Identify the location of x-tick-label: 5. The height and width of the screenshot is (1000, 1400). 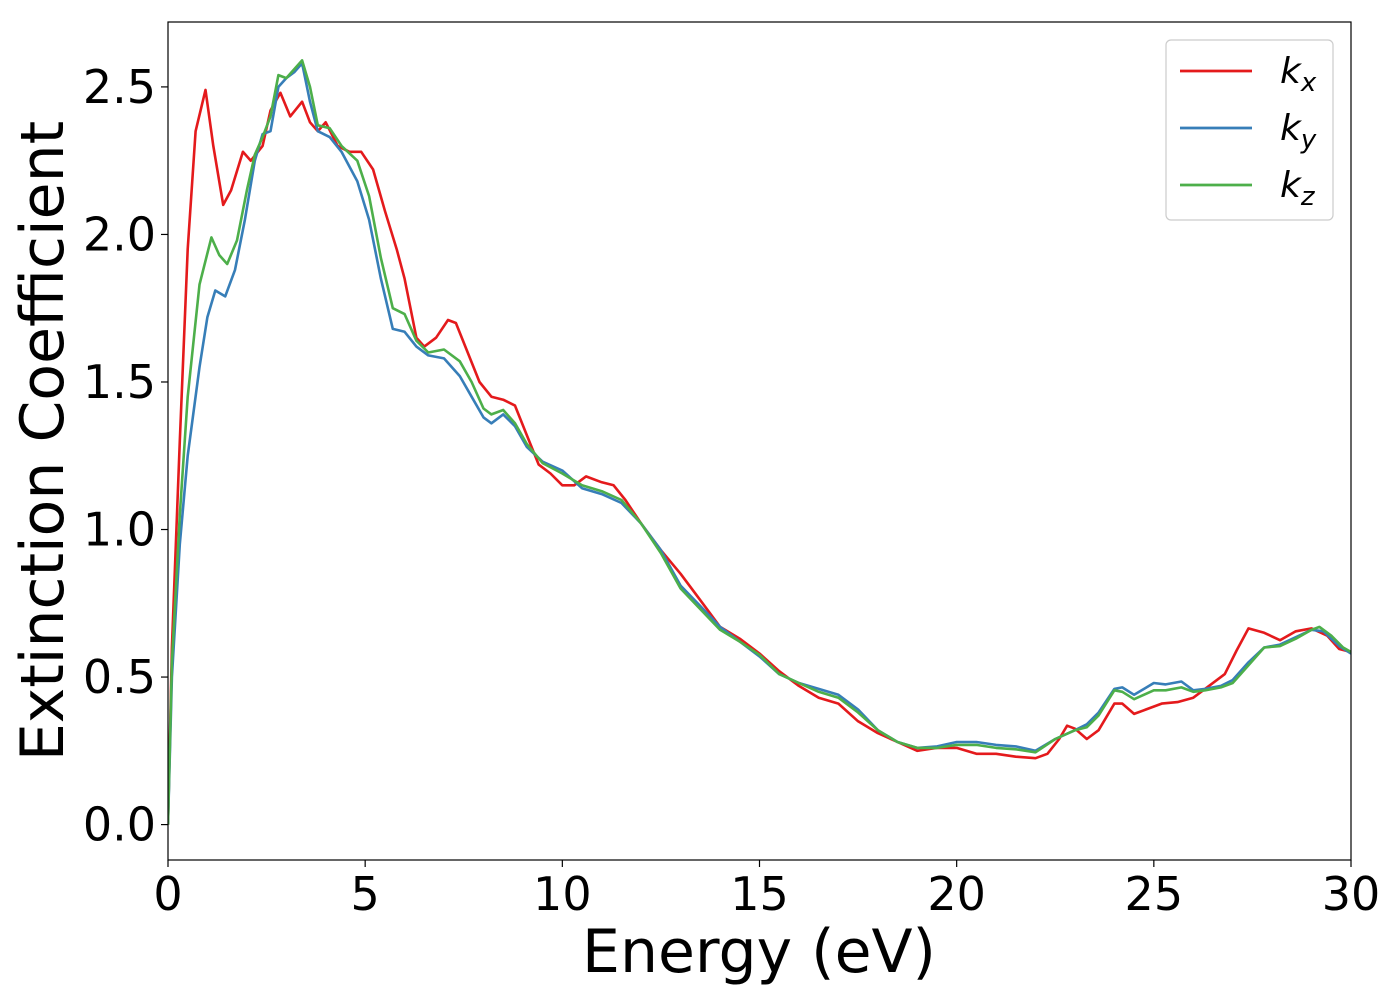
(365, 894).